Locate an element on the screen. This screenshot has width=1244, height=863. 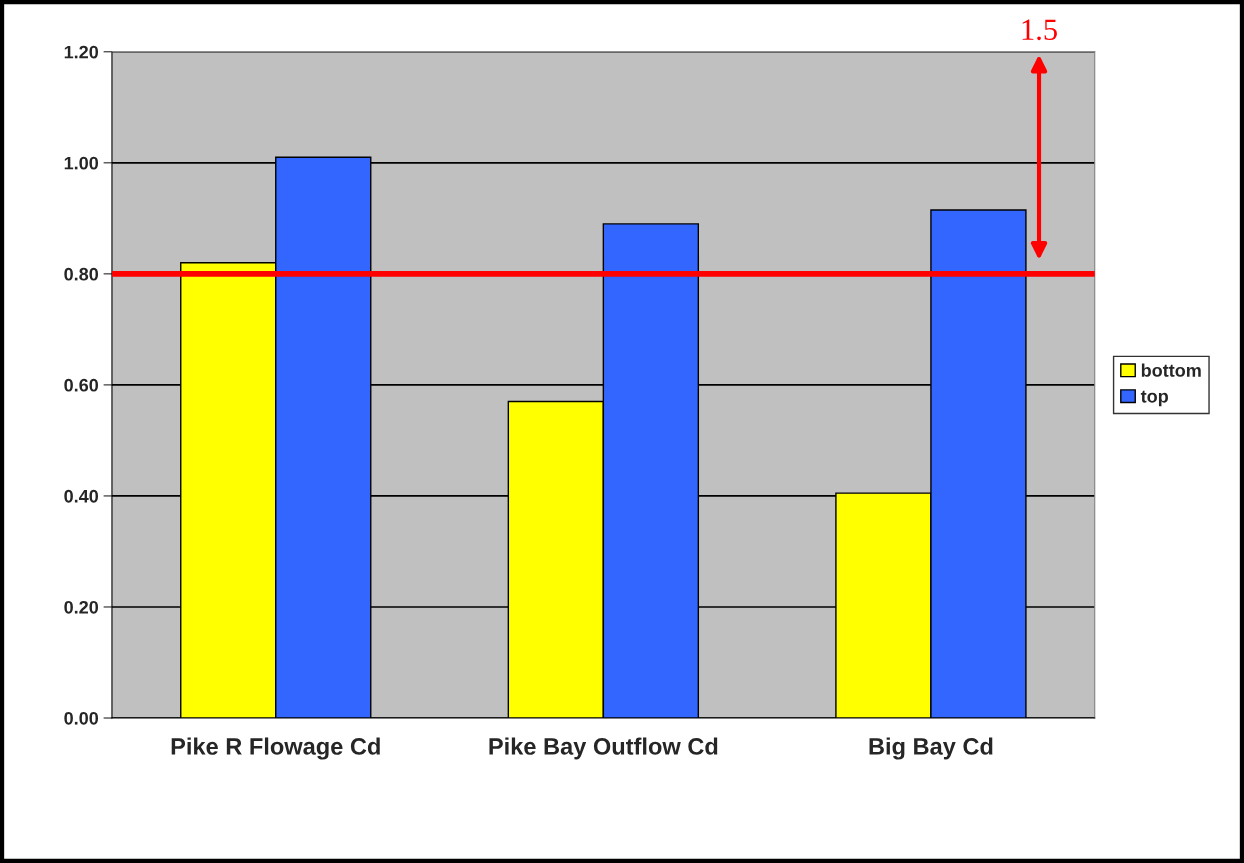
y-tick-label: 1.00 is located at coordinates (81, 163).